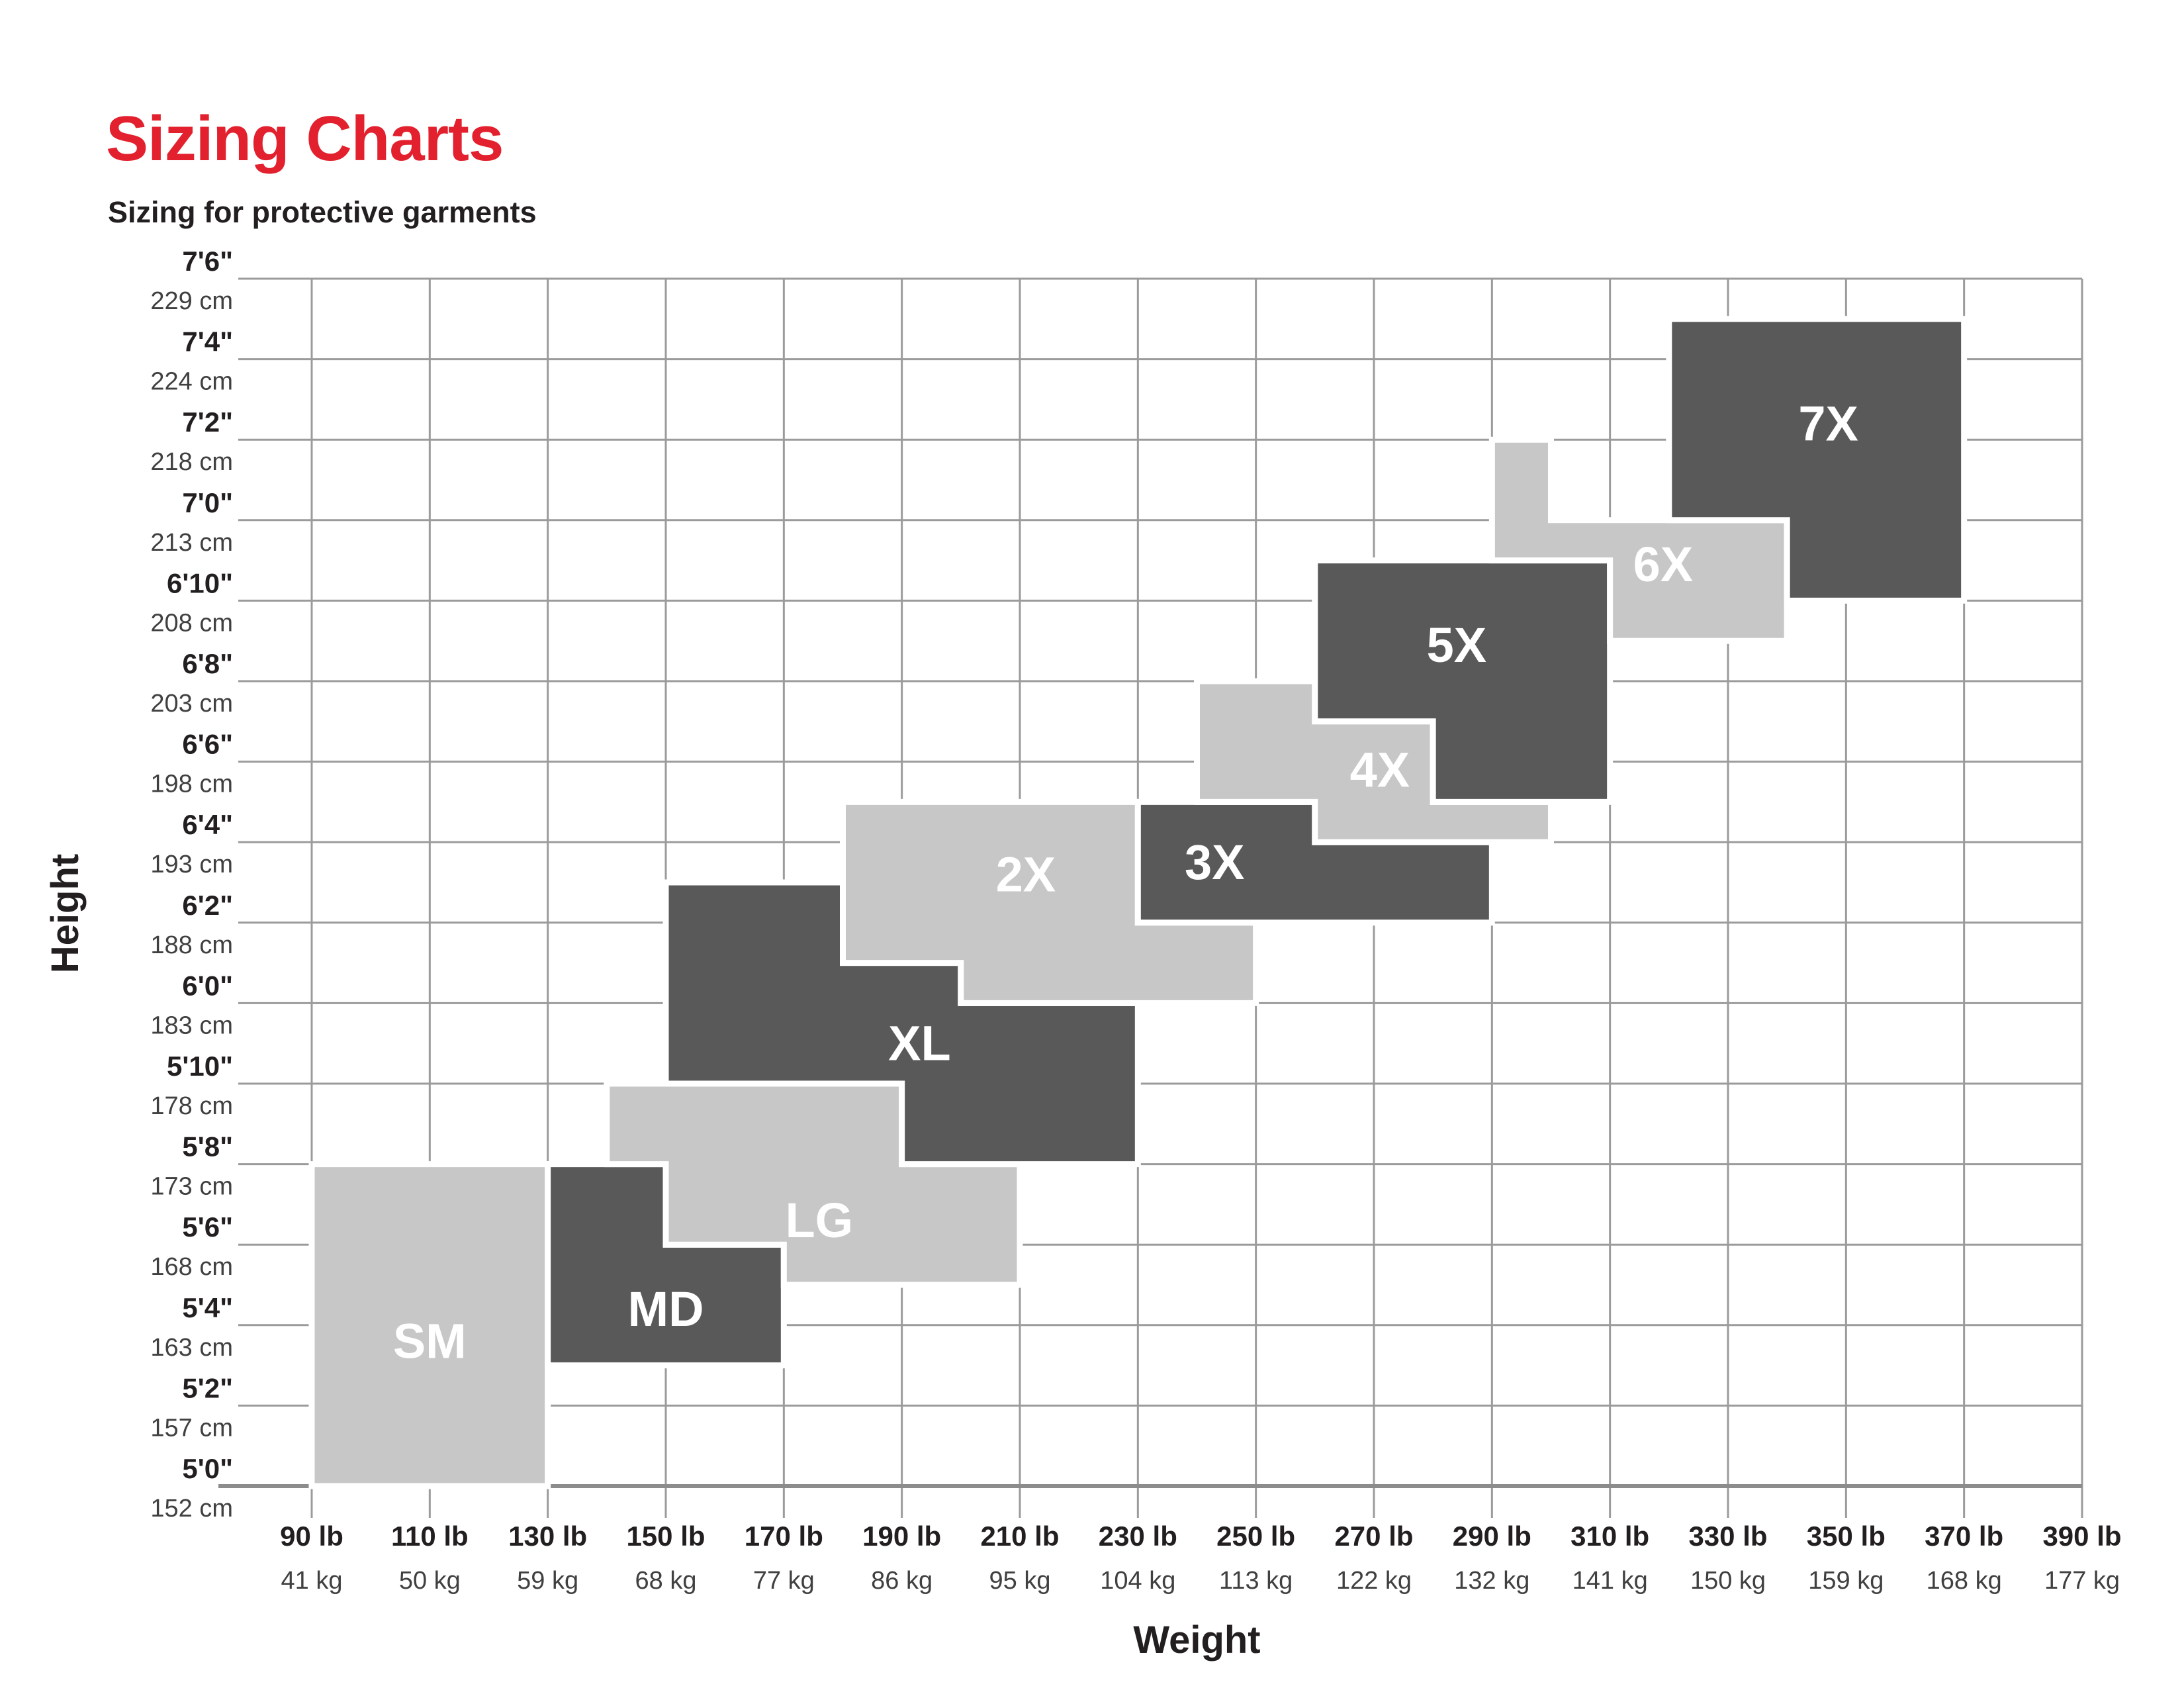  Describe the element at coordinates (430, 1341) in the screenshot. I see `size-region-label-SM: SM` at that location.